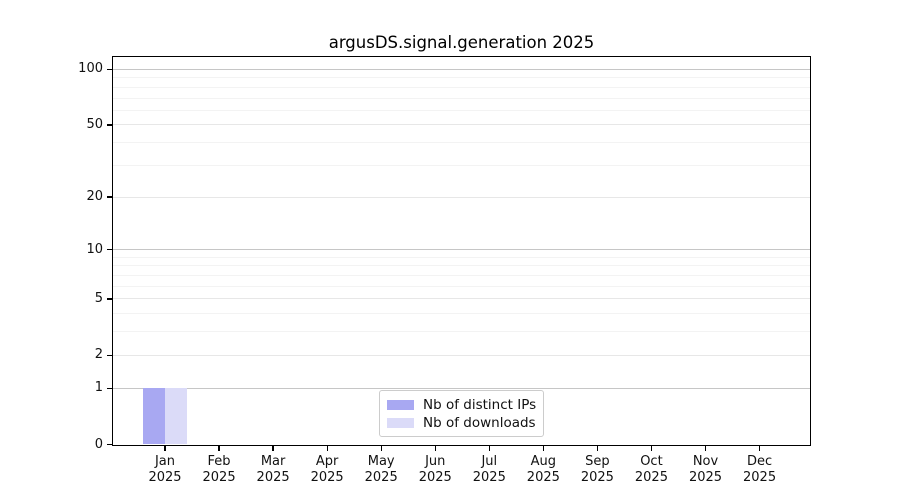  I want to click on y-axis-label: 1, so click(98, 388).